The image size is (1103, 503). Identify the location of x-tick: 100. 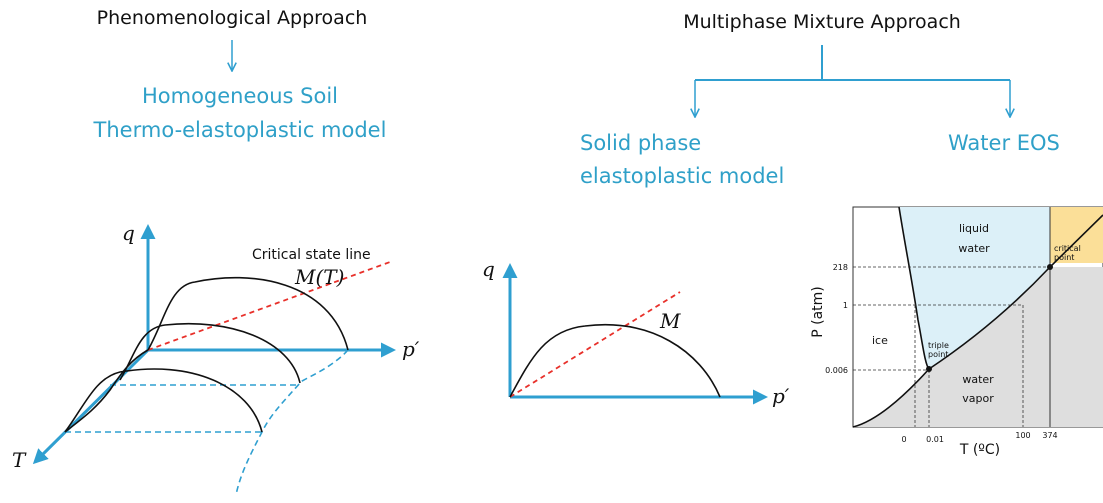
(1022, 435).